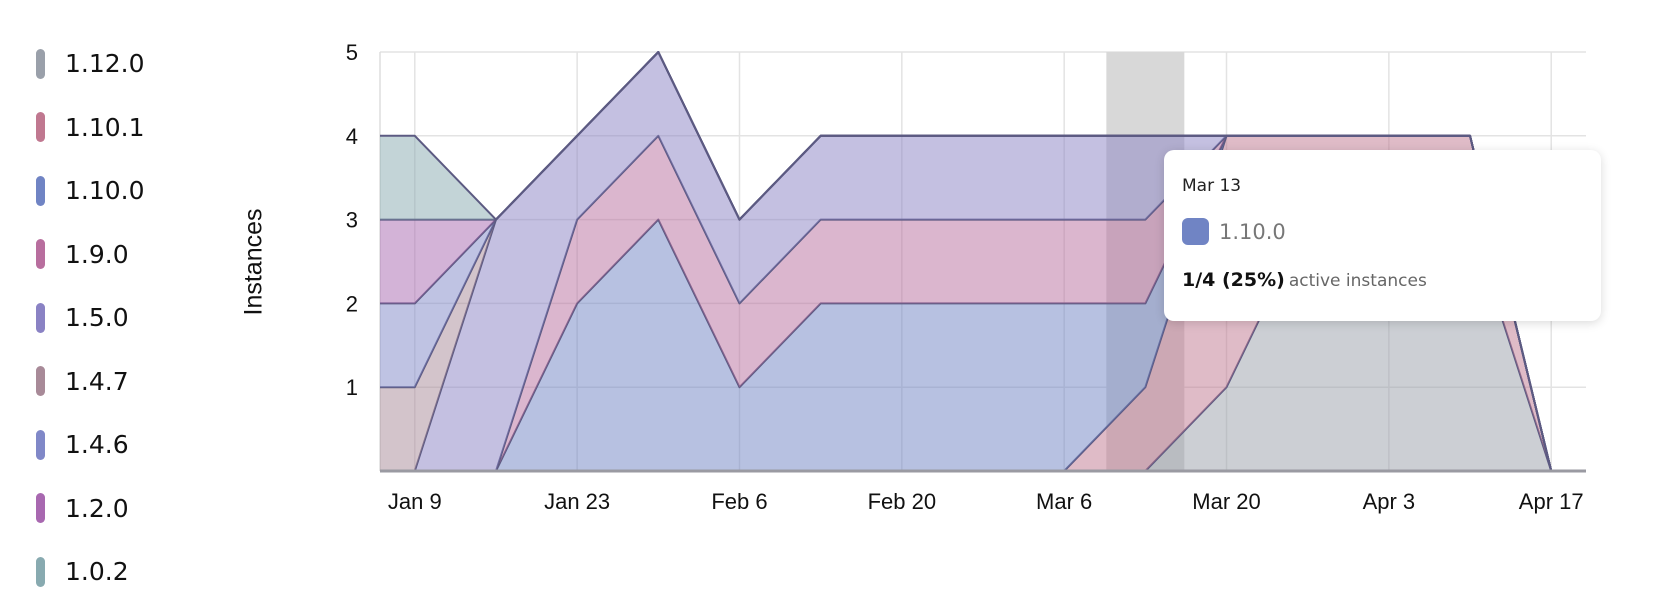 The height and width of the screenshot is (604, 1680). I want to click on y-tick-label: 1, so click(352, 387).